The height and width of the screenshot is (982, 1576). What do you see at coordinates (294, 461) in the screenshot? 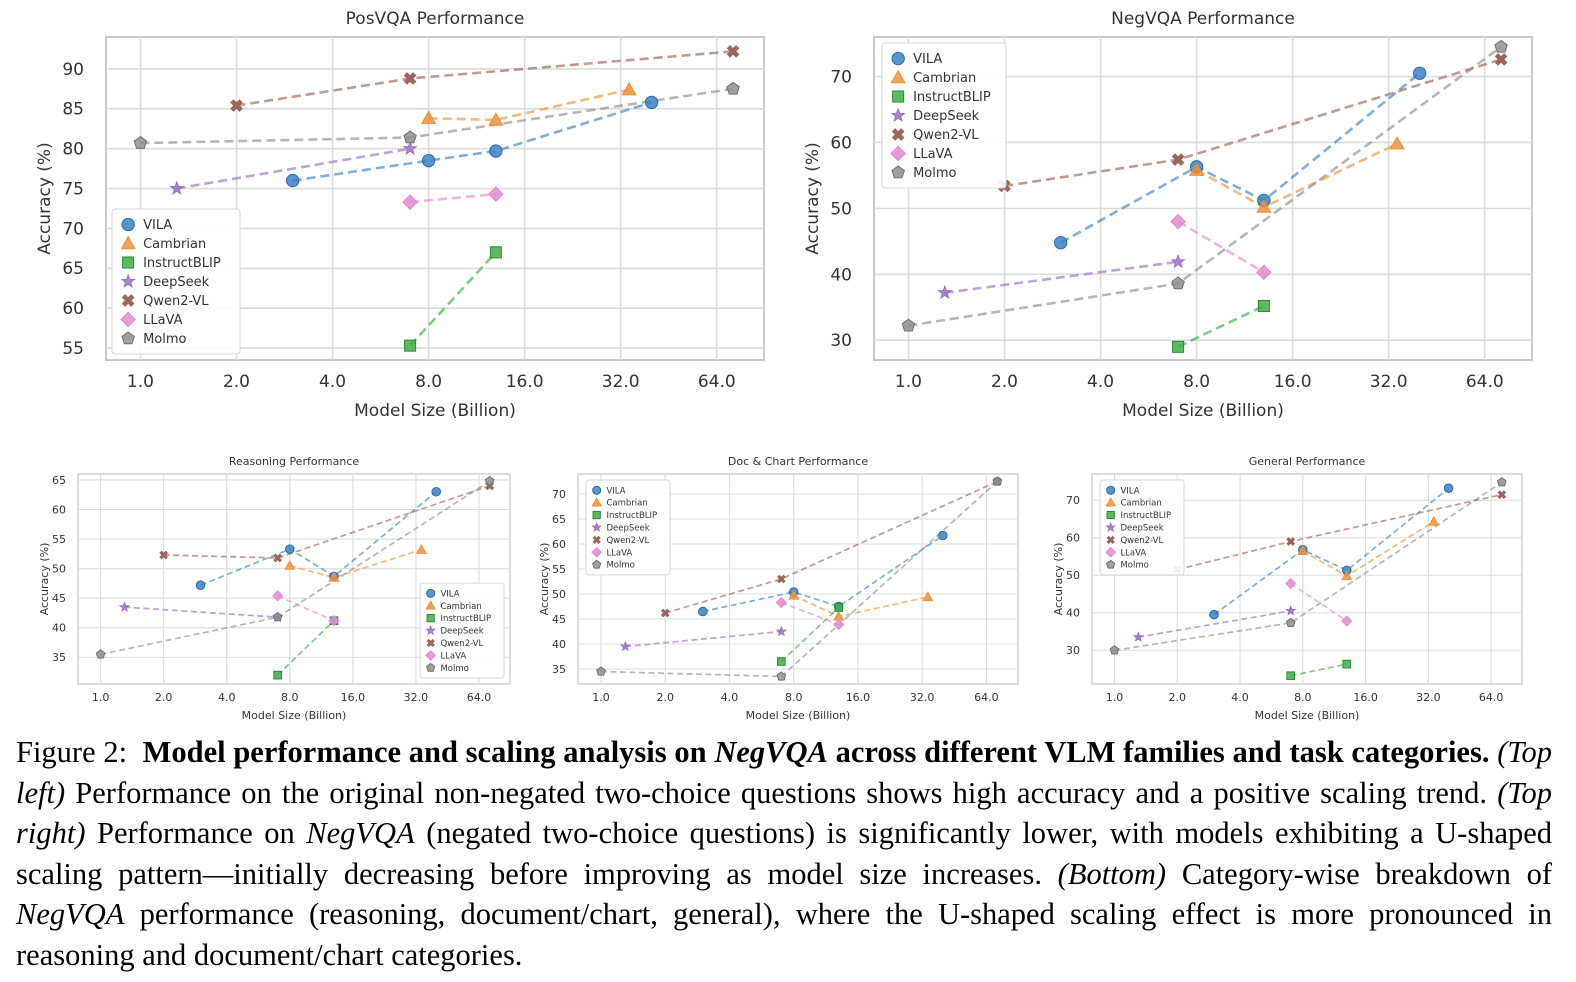
I see `chart-title: Reasoning Performance` at bounding box center [294, 461].